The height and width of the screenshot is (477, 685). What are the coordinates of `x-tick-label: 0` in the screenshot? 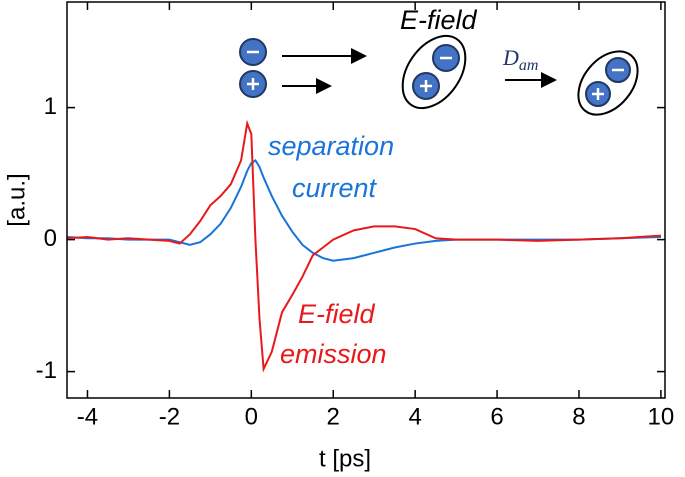 It's located at (251, 416).